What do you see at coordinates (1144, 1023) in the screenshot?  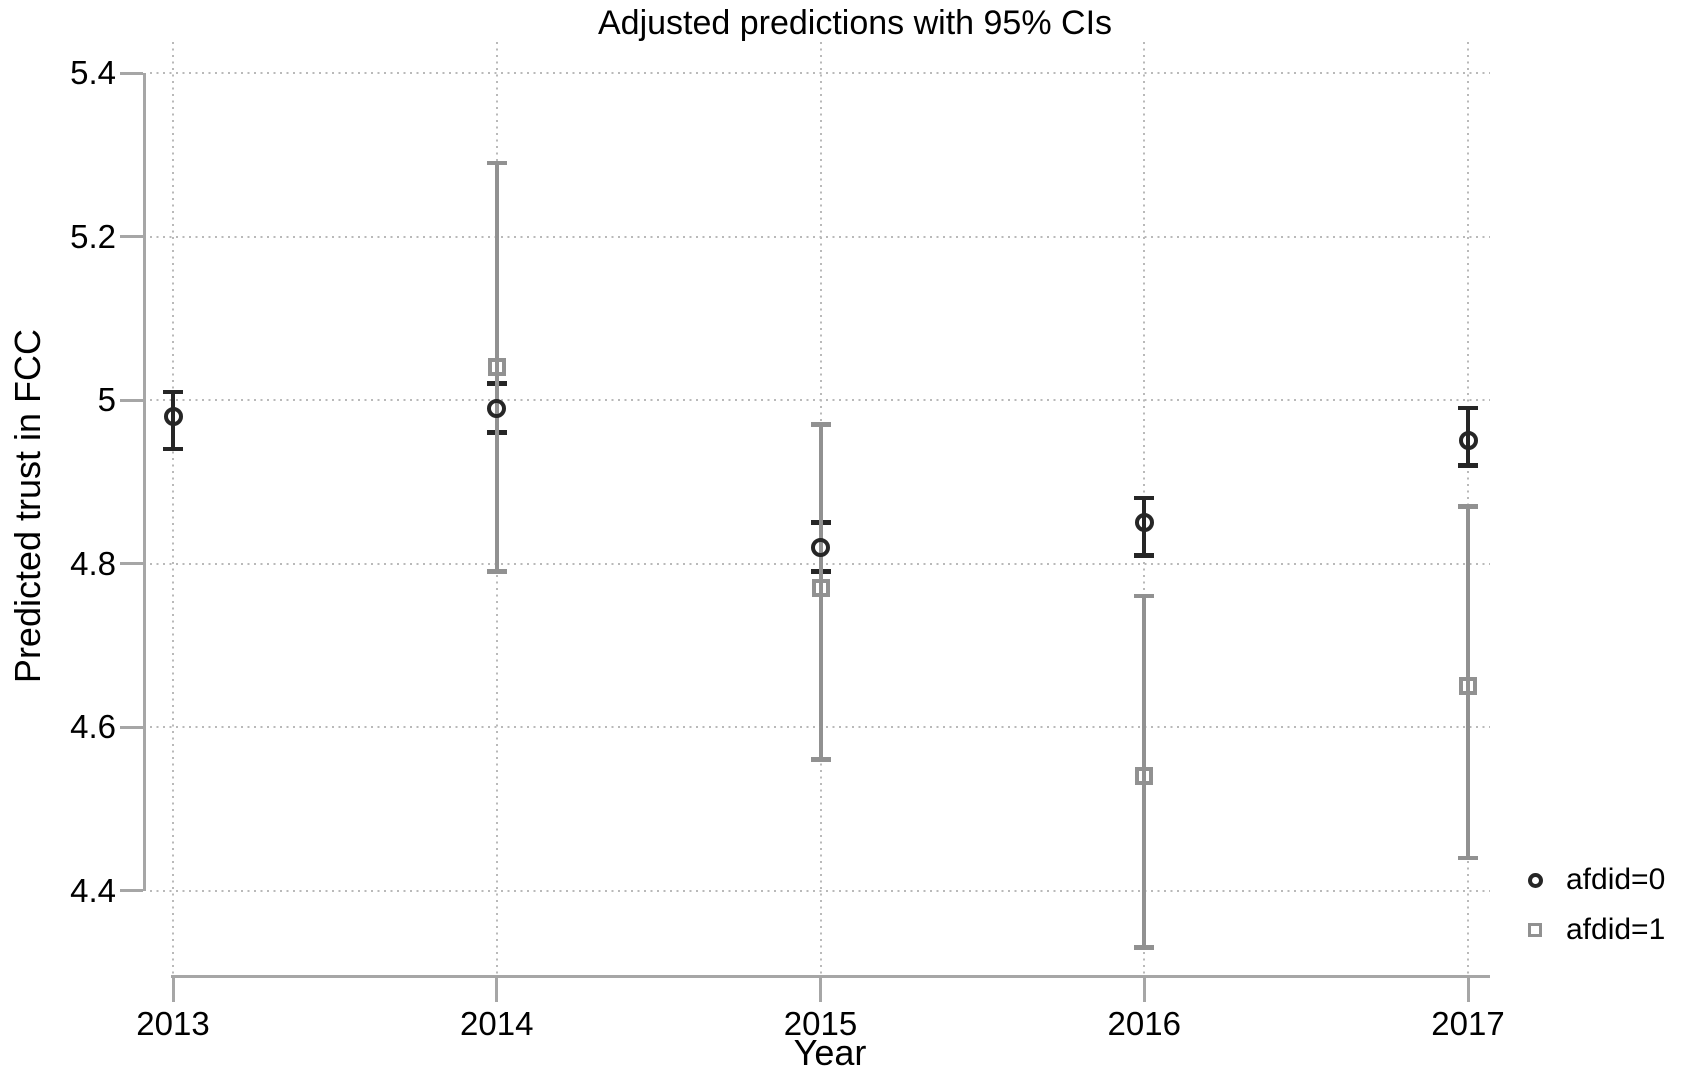 I see `x-tick-label: 2016` at bounding box center [1144, 1023].